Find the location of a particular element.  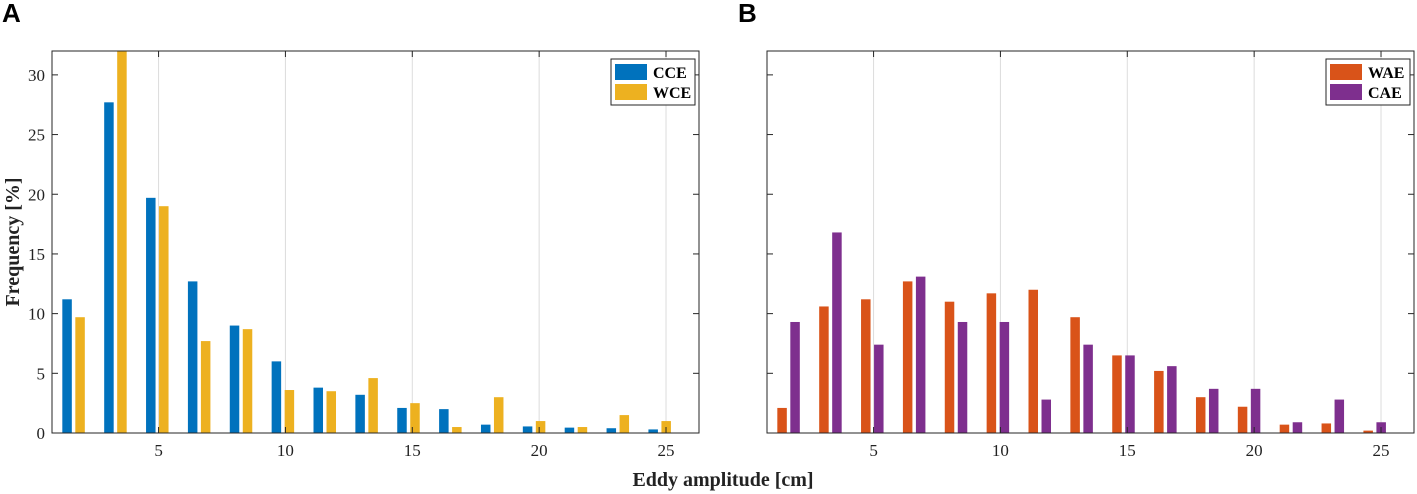

panel-b-legend: WAE CAE is located at coordinates (1368, 82).